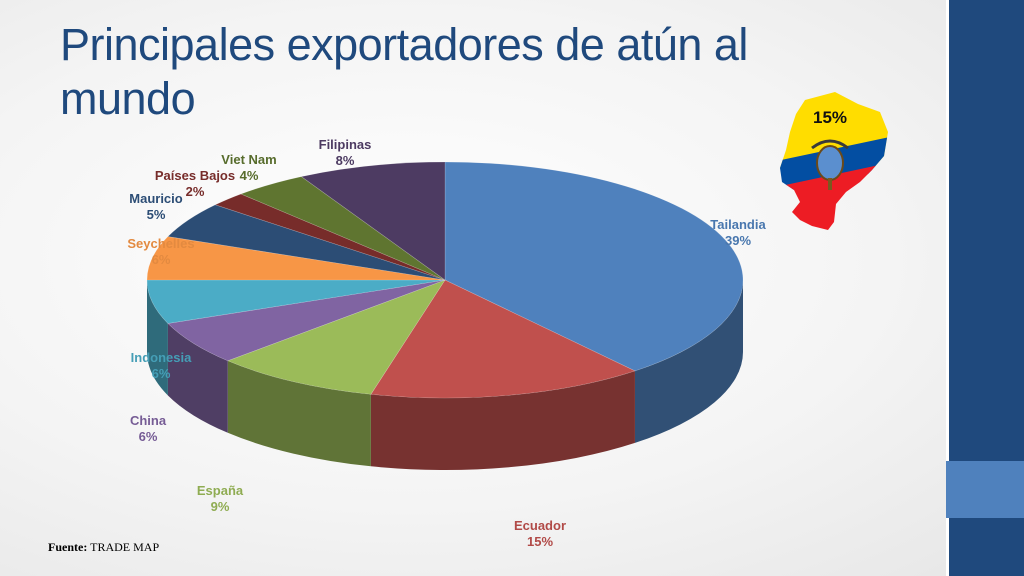 This screenshot has width=1024, height=576. I want to click on label-value-indonesia: 6%, so click(161, 373).